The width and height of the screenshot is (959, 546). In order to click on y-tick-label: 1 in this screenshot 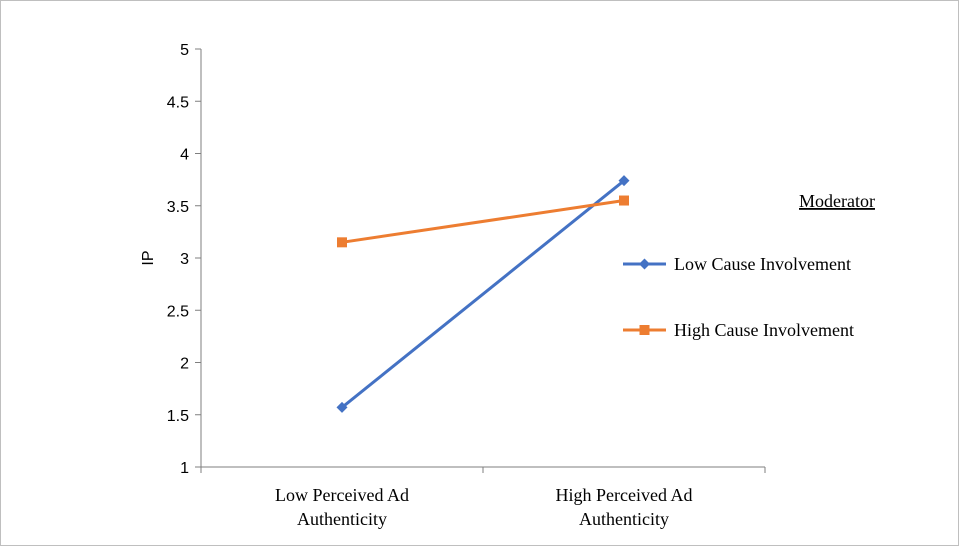, I will do `click(184, 468)`.